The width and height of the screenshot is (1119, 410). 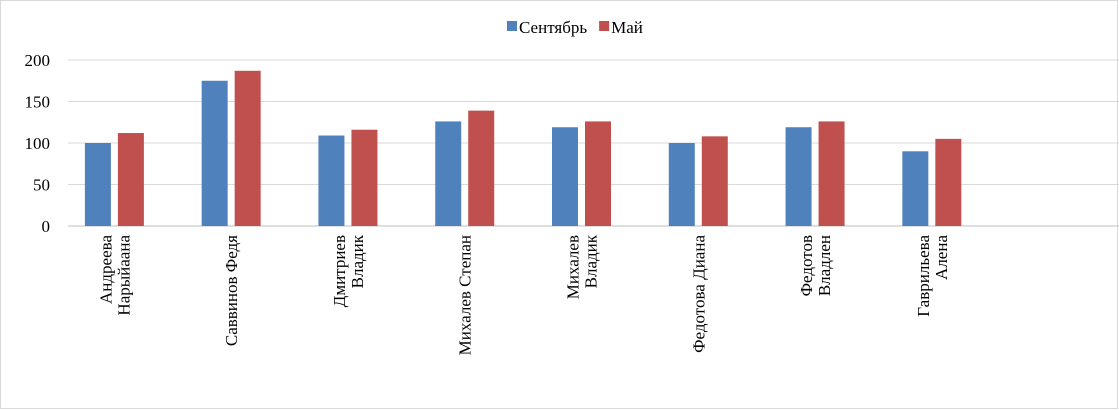 I want to click on x-tick-label: АндрееваНарыйаана, so click(x=114, y=275).